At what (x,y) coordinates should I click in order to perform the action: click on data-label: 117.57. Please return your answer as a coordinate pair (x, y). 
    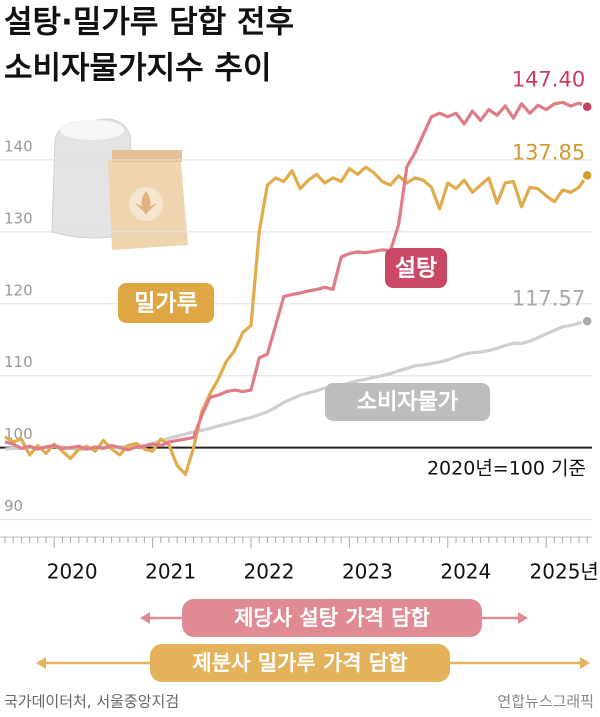
    Looking at the image, I should click on (548, 298).